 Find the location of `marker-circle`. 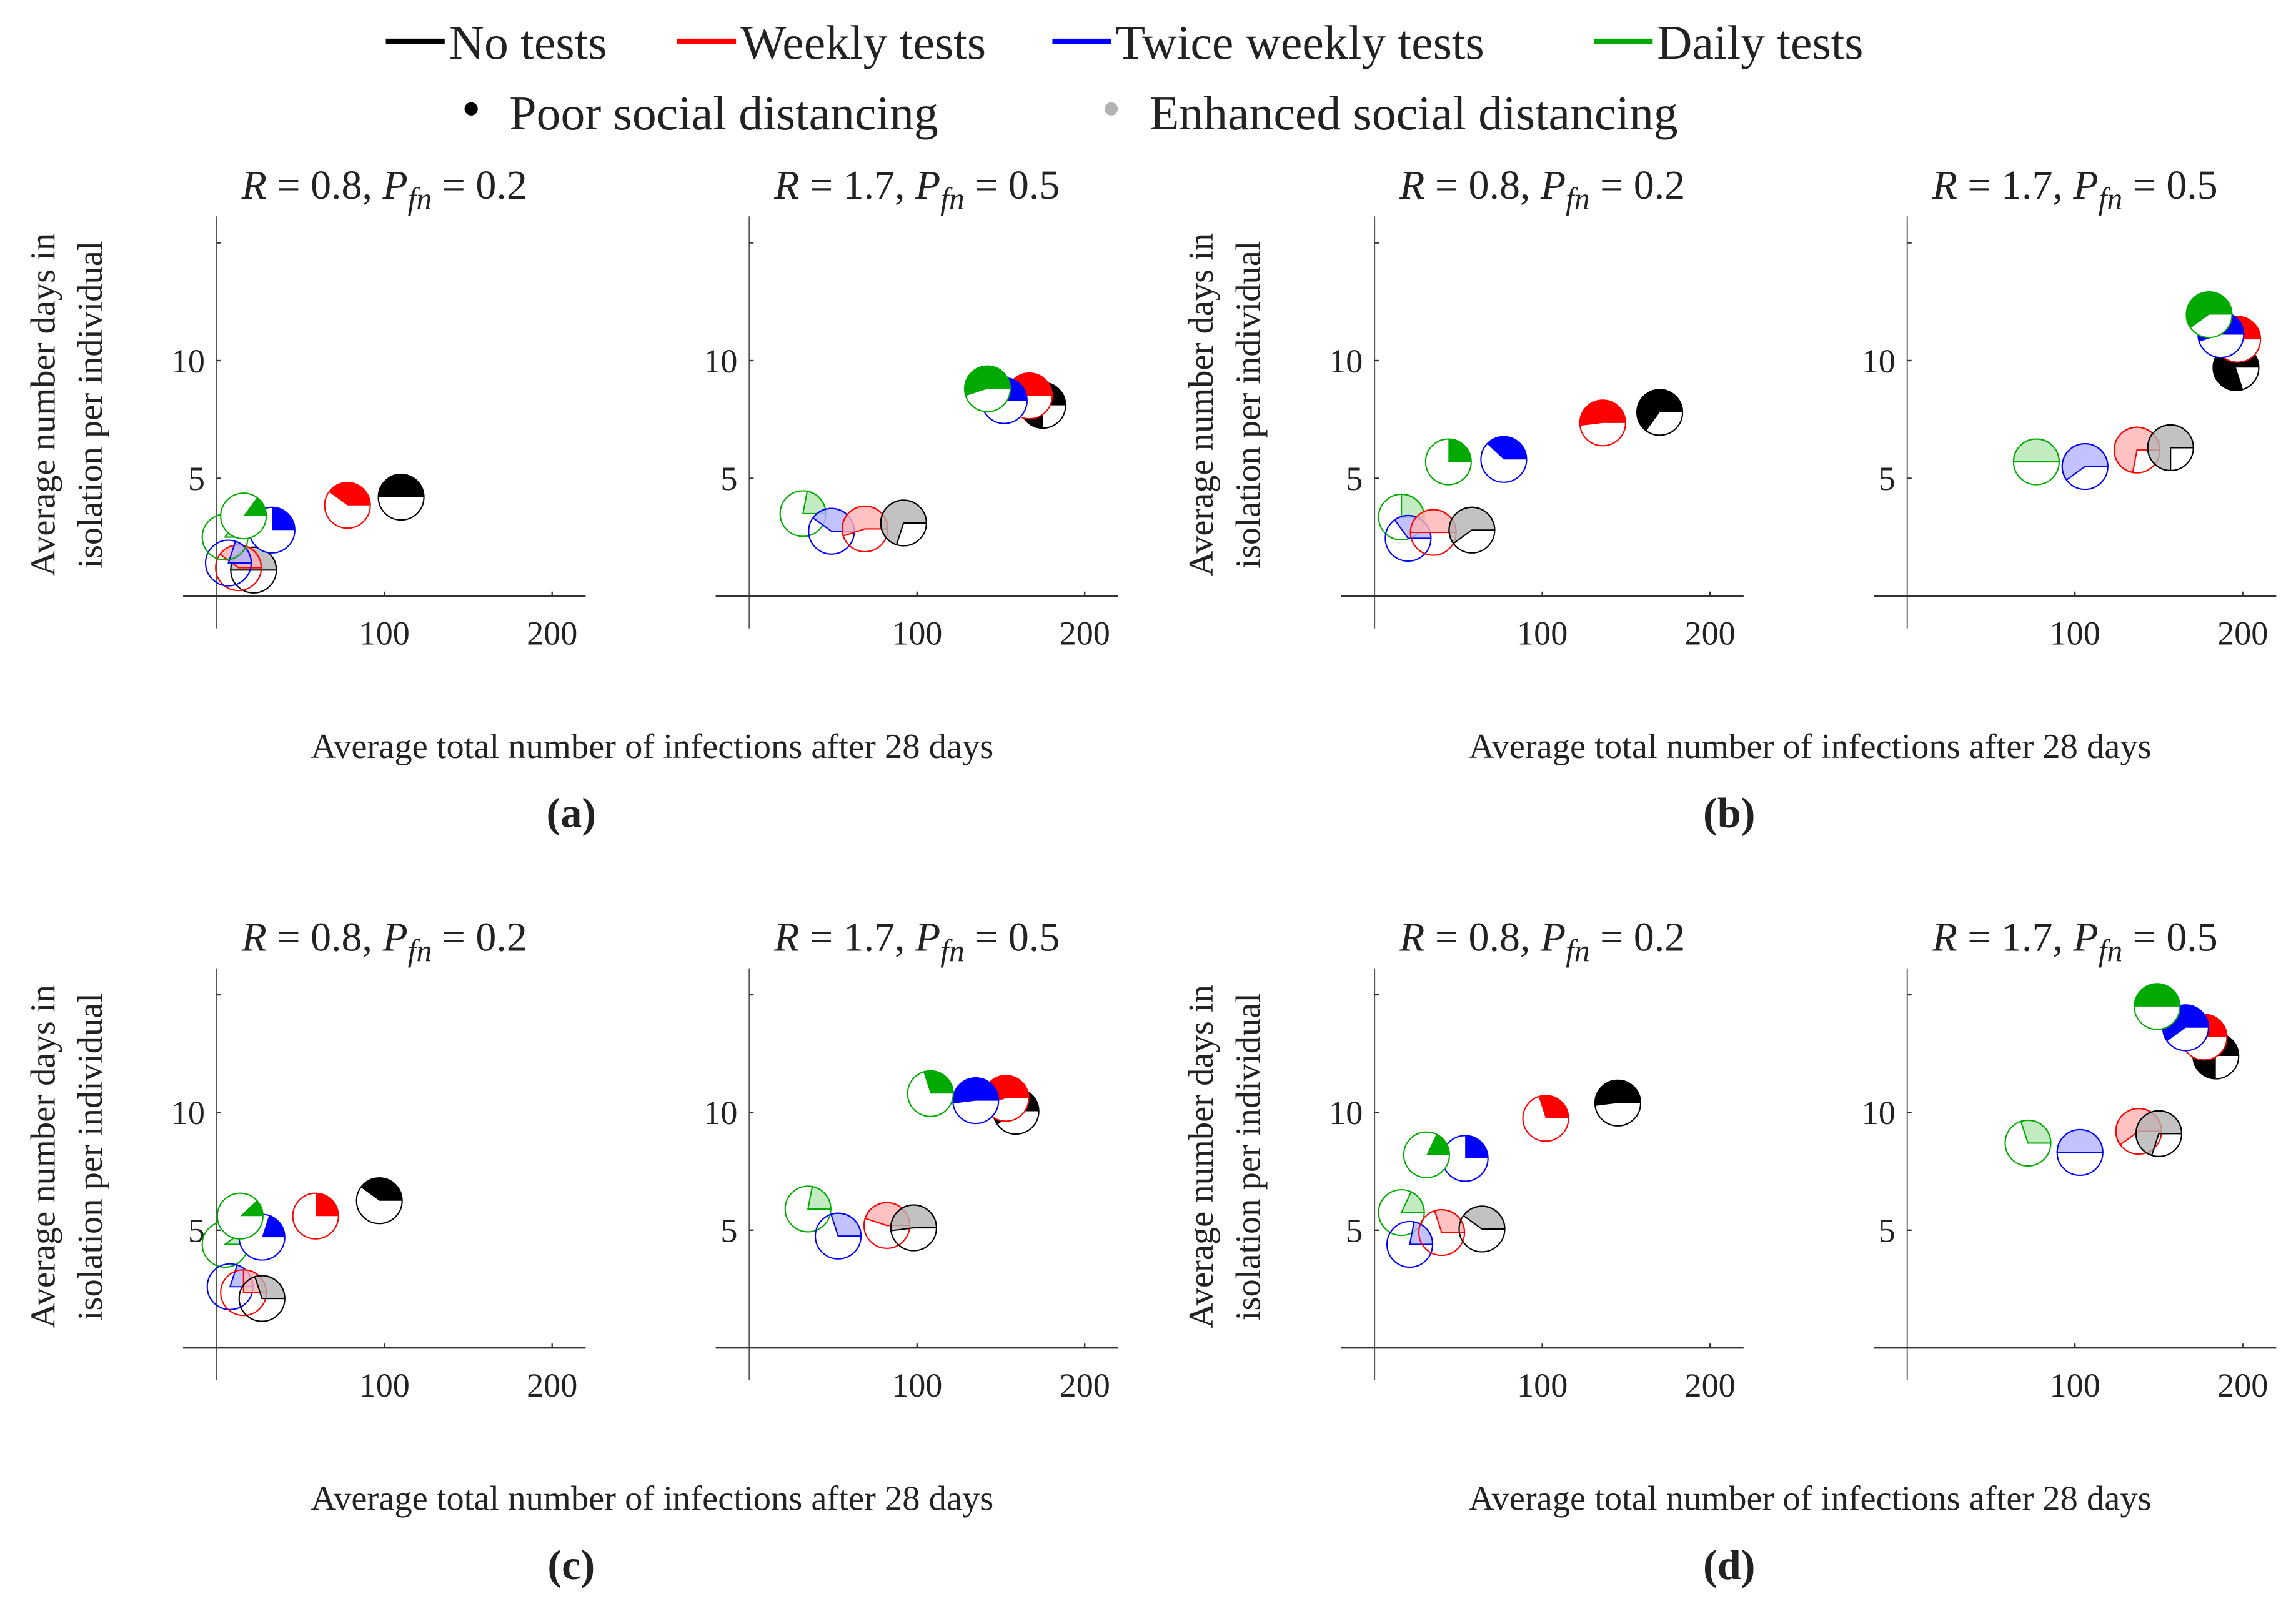

marker-circle is located at coordinates (240, 1216).